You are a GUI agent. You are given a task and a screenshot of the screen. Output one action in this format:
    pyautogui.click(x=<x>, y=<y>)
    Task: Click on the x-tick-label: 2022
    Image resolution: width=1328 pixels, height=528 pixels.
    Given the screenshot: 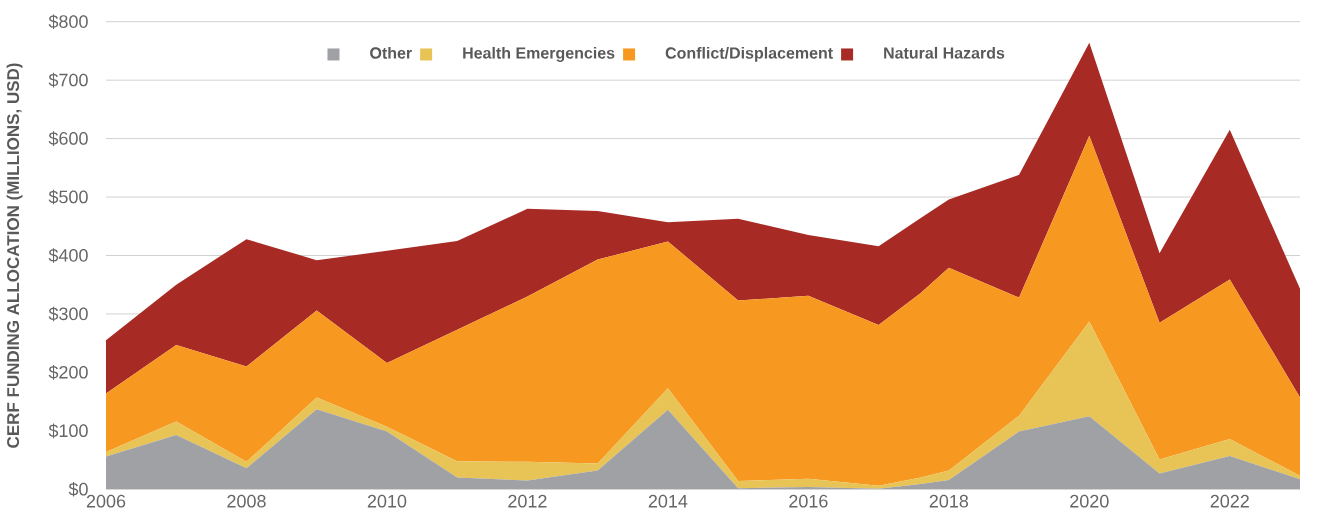 What is the action you would take?
    pyautogui.click(x=1229, y=501)
    